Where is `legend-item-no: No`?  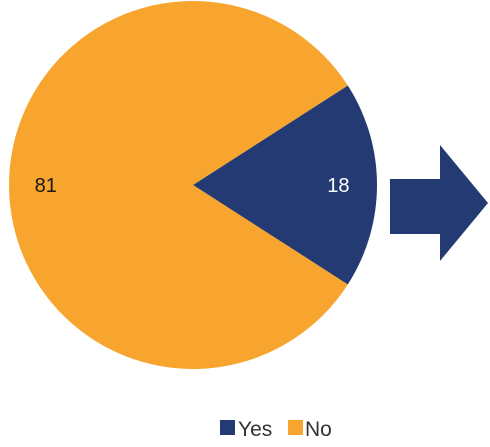 legend-item-no: No is located at coordinates (310, 429).